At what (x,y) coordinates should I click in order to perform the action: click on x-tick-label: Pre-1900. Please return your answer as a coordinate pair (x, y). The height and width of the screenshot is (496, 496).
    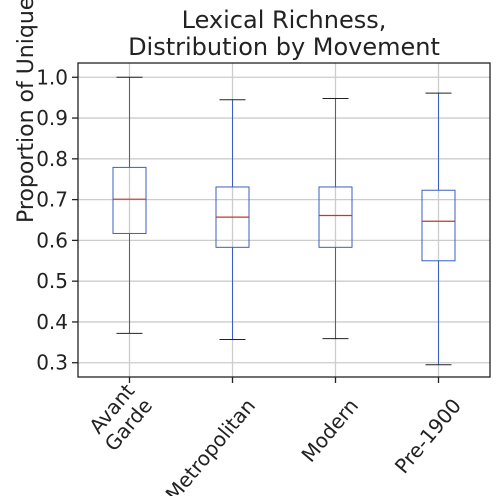
    Looking at the image, I should click on (428, 436).